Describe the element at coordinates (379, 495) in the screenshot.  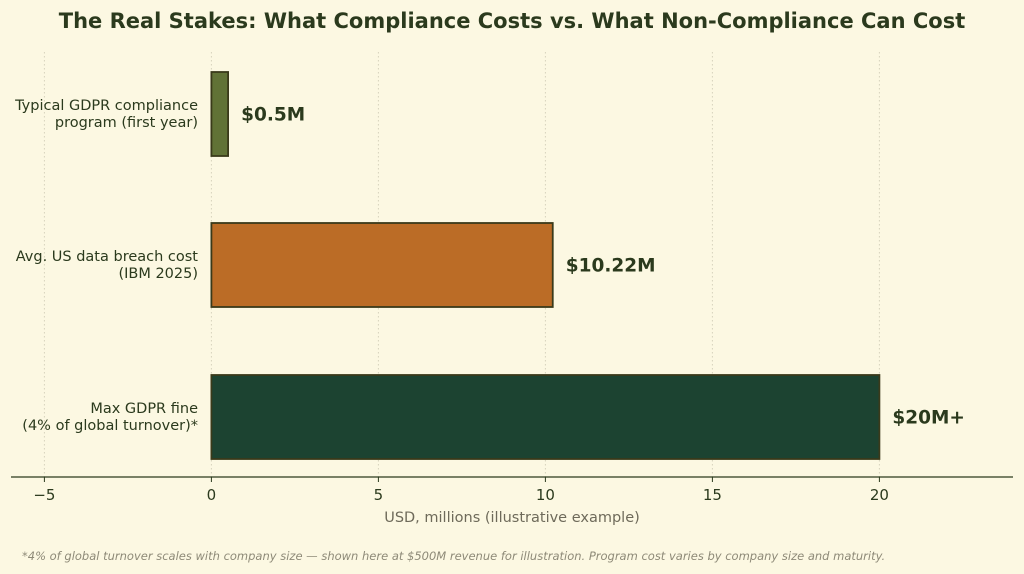
I see `tick-label: 5` at that location.